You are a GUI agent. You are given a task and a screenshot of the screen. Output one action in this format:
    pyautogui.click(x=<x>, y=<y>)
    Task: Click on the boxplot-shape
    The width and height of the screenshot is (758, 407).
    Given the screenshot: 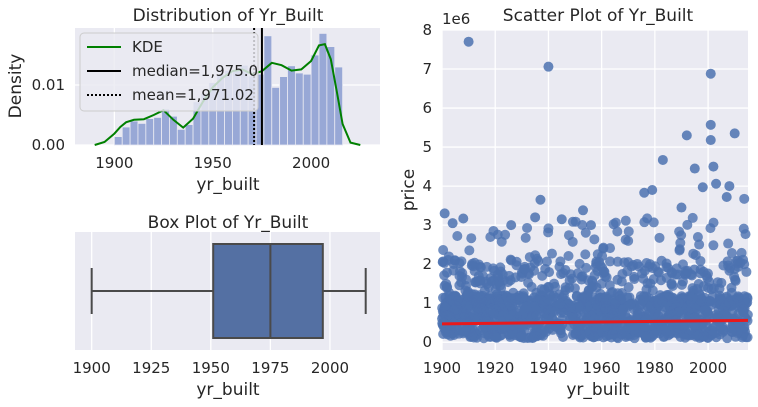 What is the action you would take?
    pyautogui.click(x=228, y=291)
    